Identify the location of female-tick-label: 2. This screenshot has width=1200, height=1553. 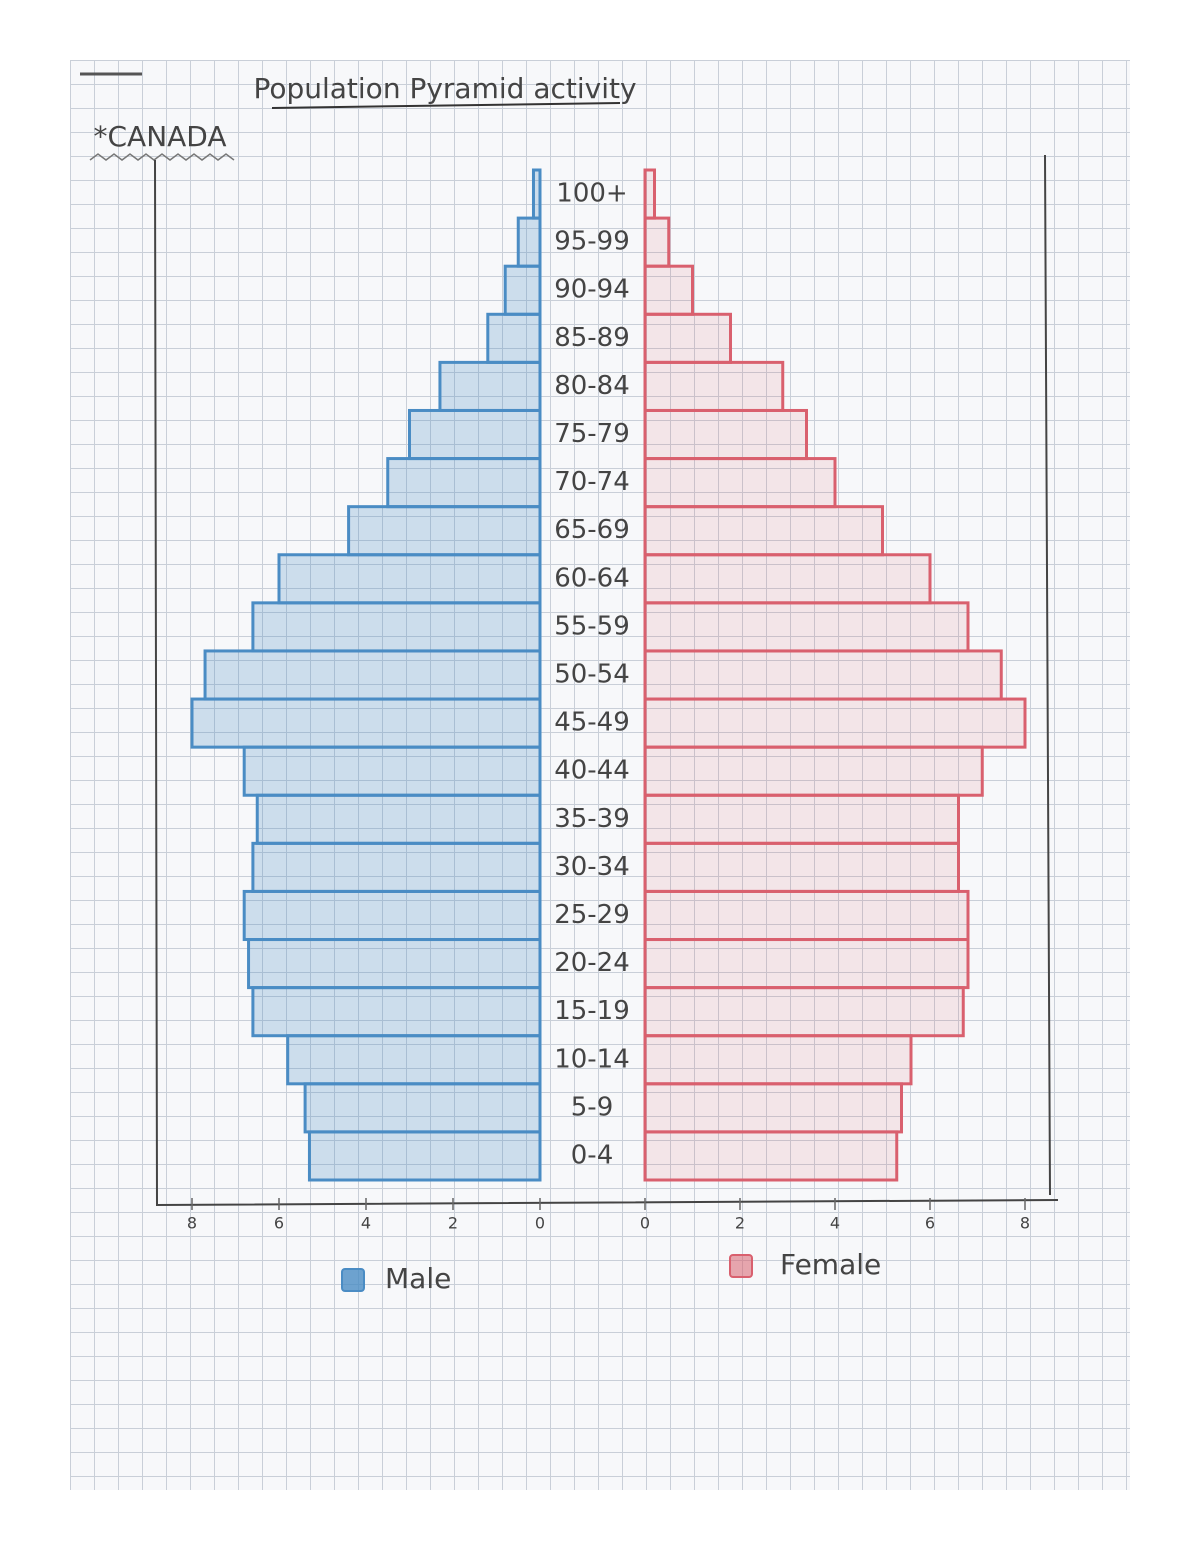
(740, 1223).